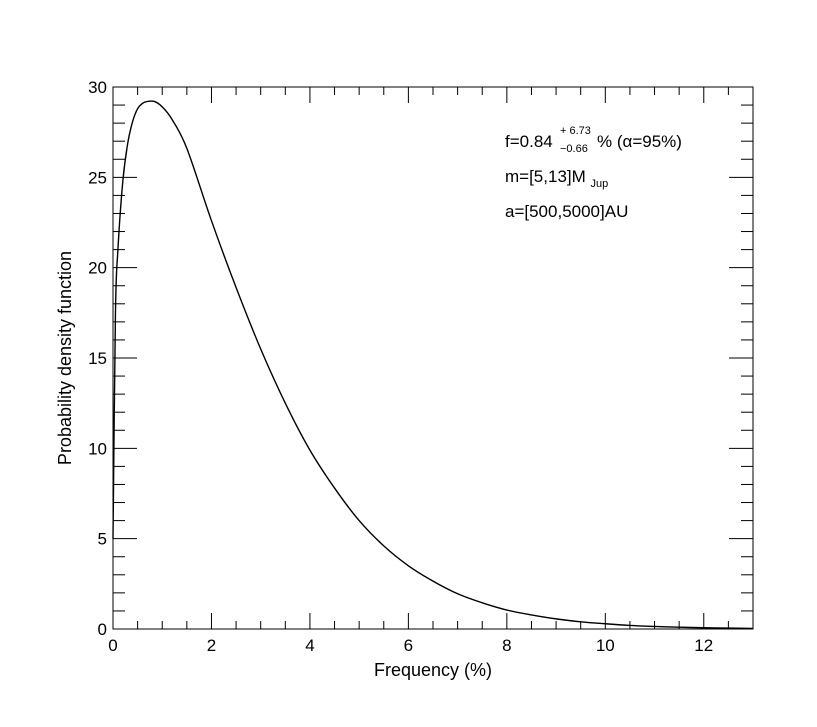 This screenshot has width=817, height=727. Describe the element at coordinates (97, 268) in the screenshot. I see `y-tick-label: 20` at that location.